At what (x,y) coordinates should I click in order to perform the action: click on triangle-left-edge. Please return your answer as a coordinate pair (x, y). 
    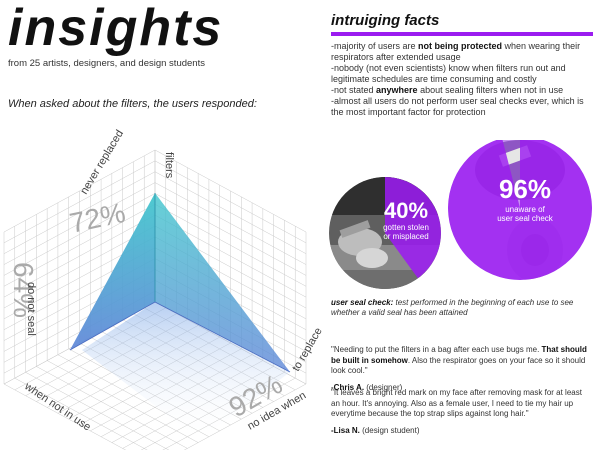
    Looking at the image, I should click on (112, 326).